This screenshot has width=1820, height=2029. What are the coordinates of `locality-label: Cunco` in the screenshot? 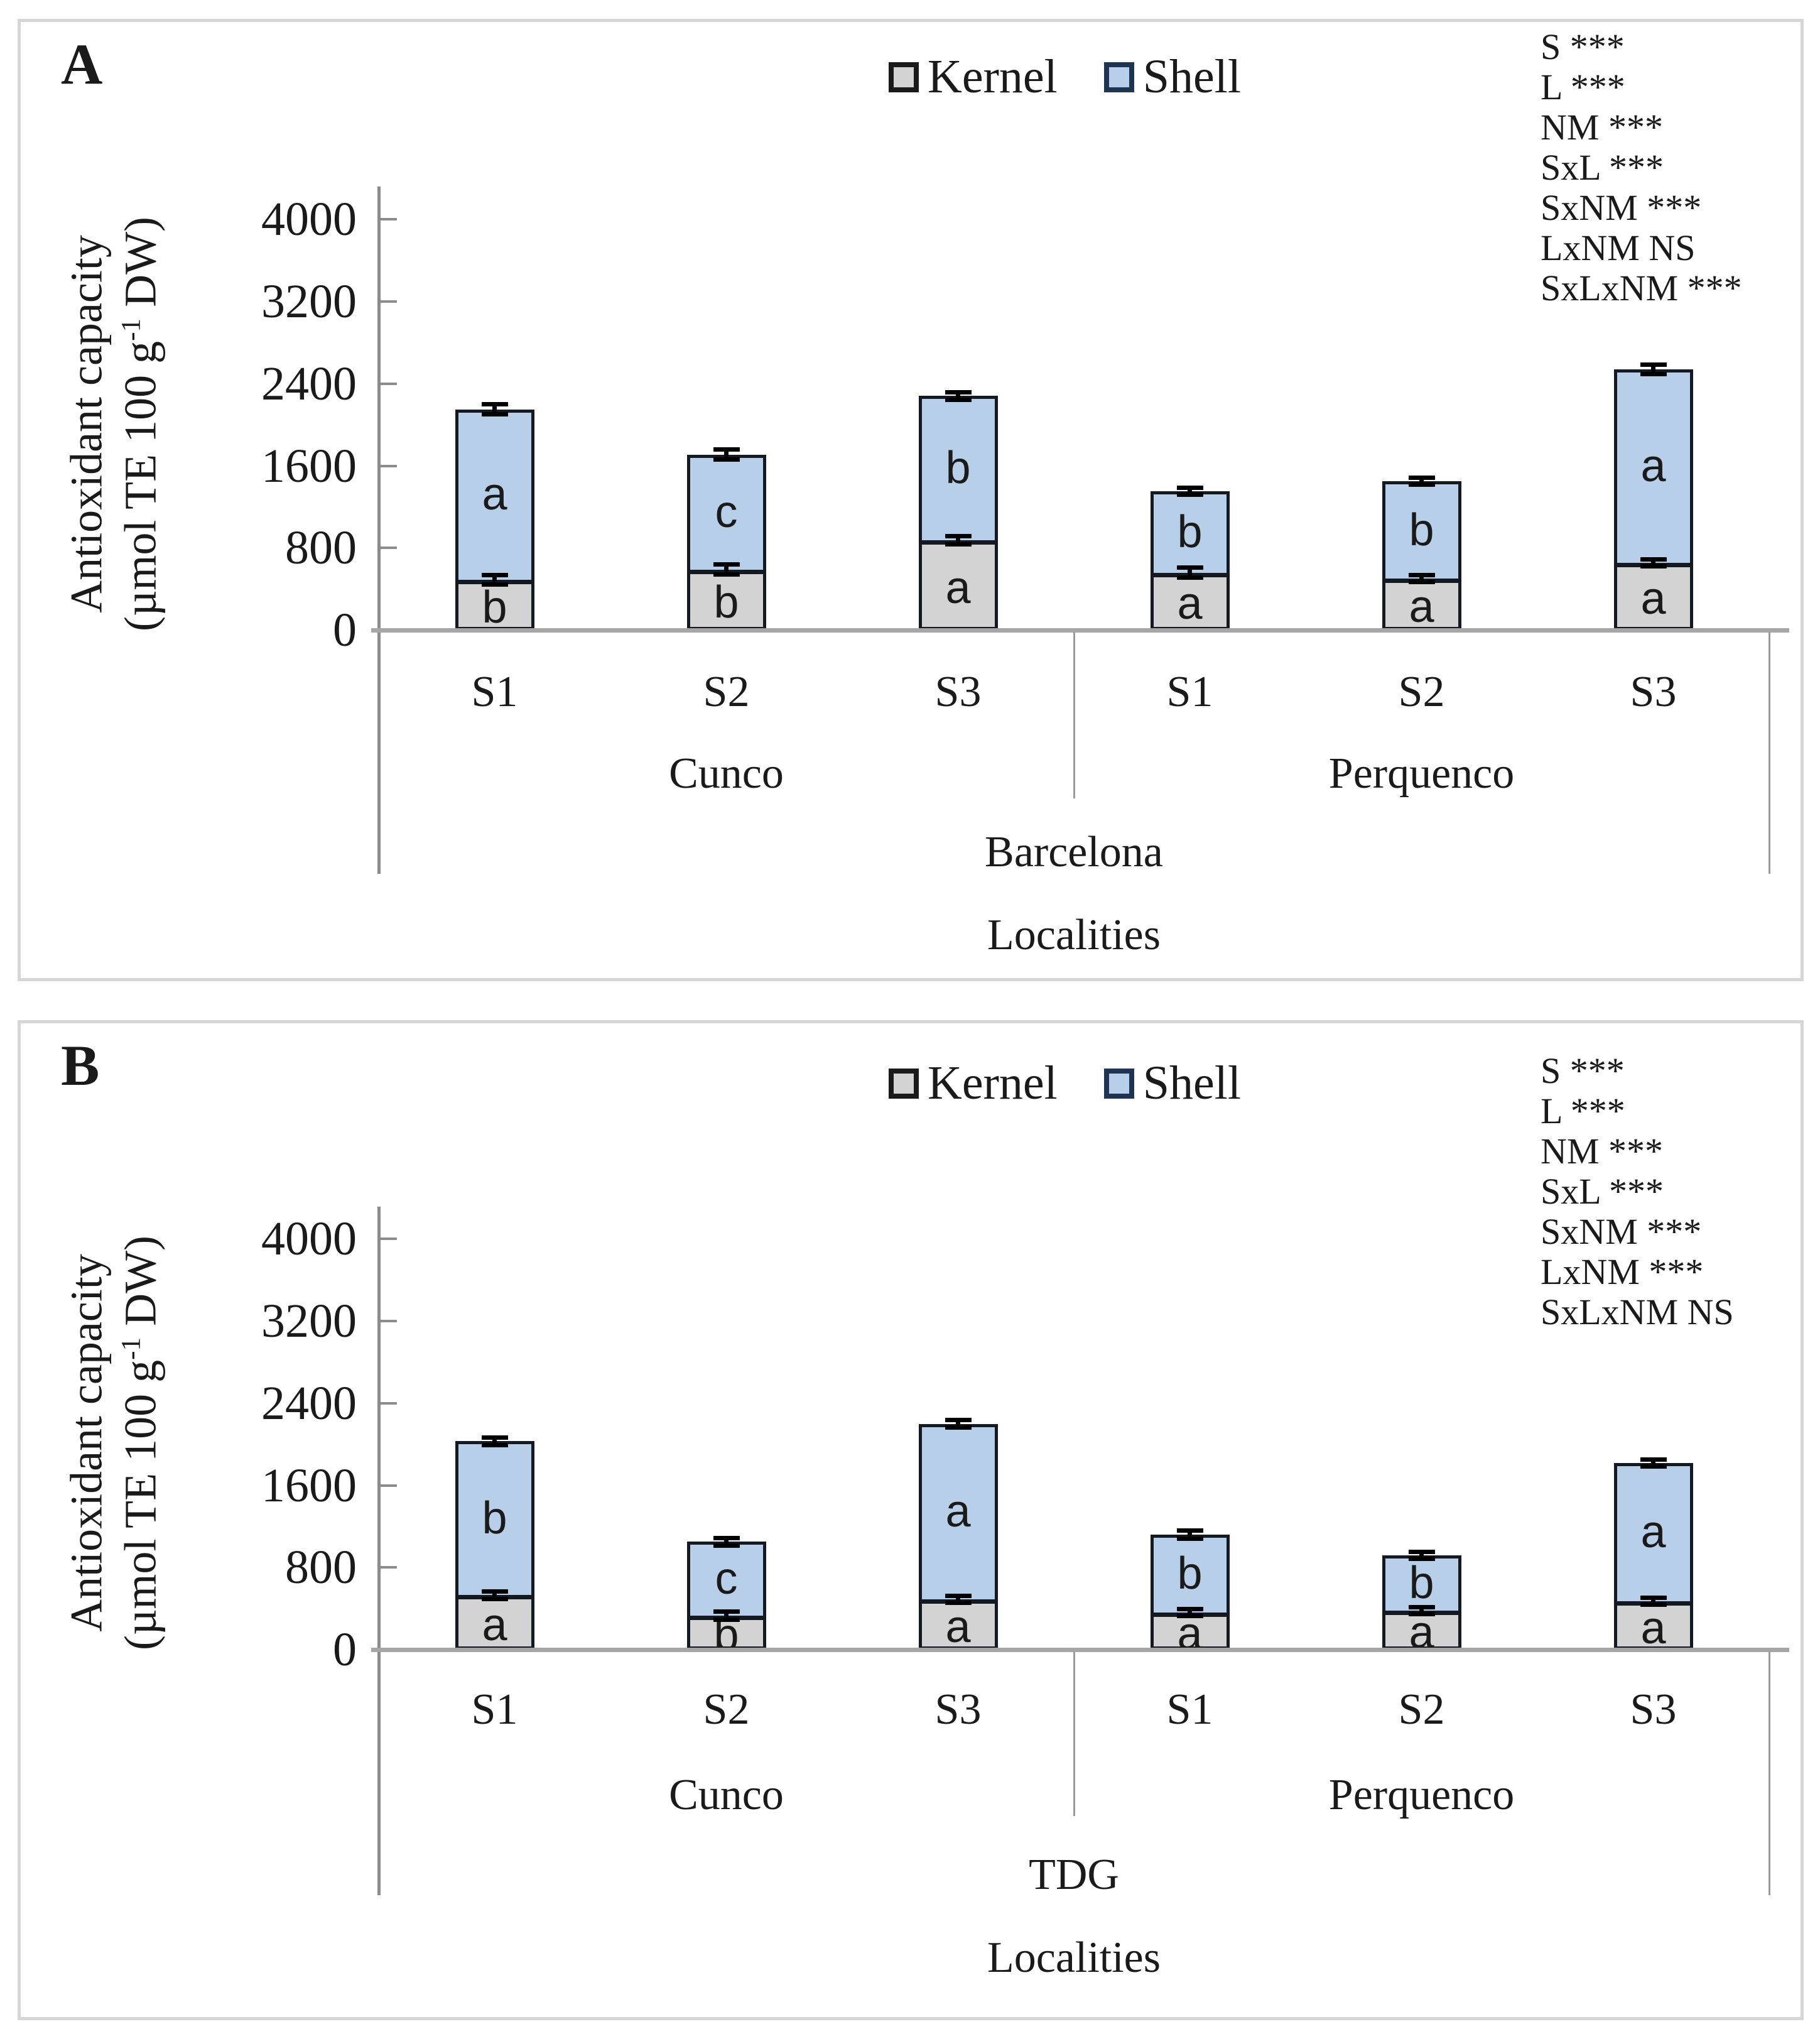 It's located at (726, 1795).